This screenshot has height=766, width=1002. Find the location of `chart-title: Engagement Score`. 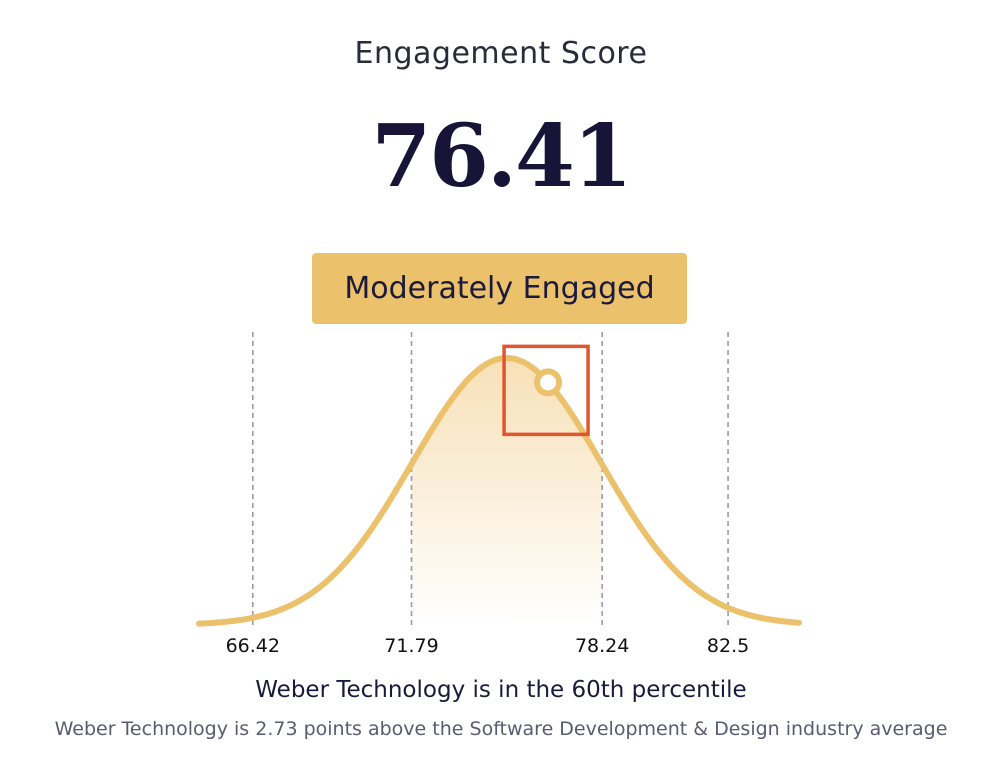

chart-title: Engagement Score is located at coordinates (501, 53).